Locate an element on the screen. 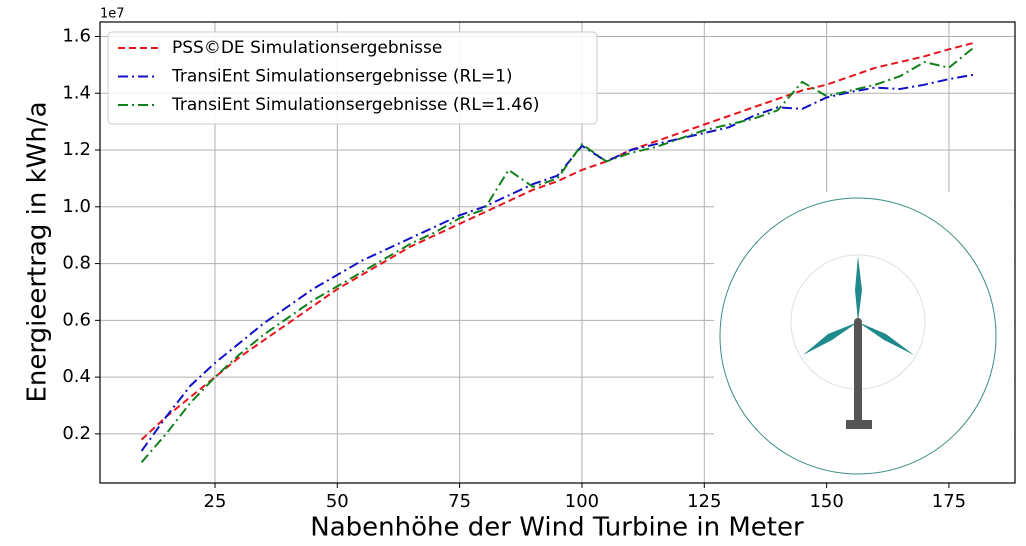  x-axis-label: Nabenhöhe der Wind Turbine in Meter is located at coordinates (557, 528).